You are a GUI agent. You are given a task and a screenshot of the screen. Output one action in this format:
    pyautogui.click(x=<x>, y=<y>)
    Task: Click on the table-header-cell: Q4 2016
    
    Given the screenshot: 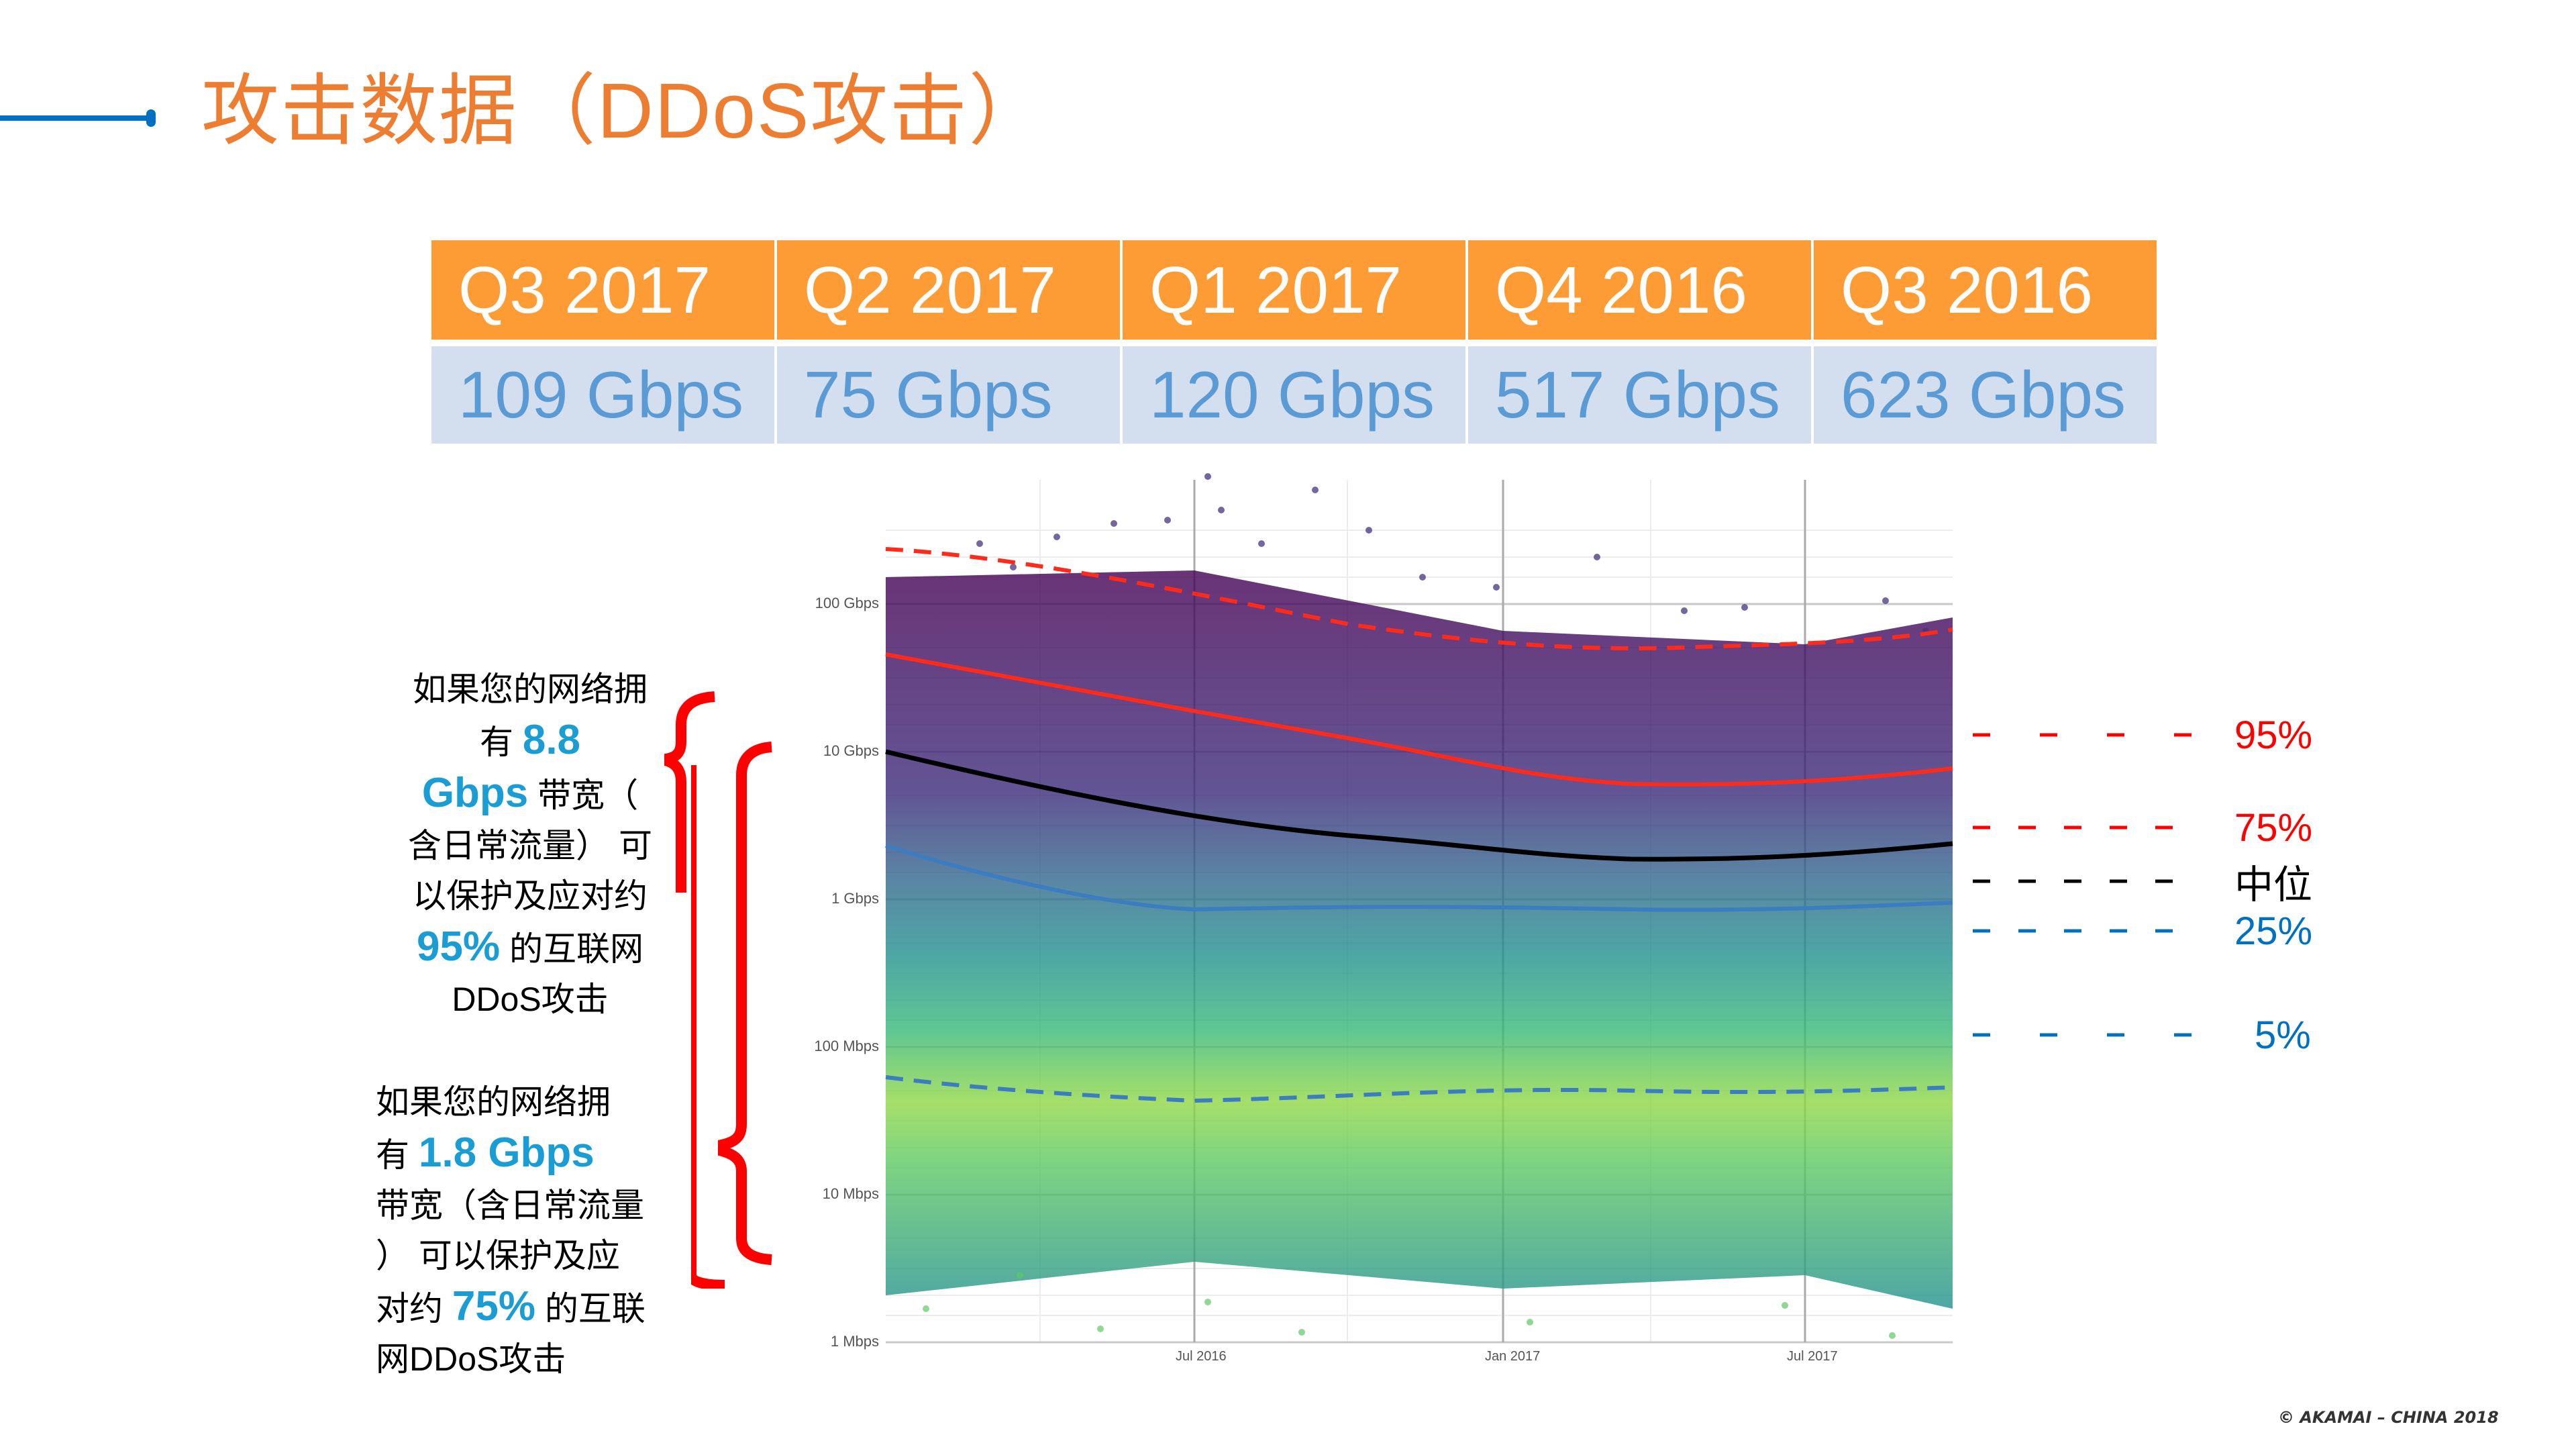 What is the action you would take?
    pyautogui.click(x=1641, y=290)
    